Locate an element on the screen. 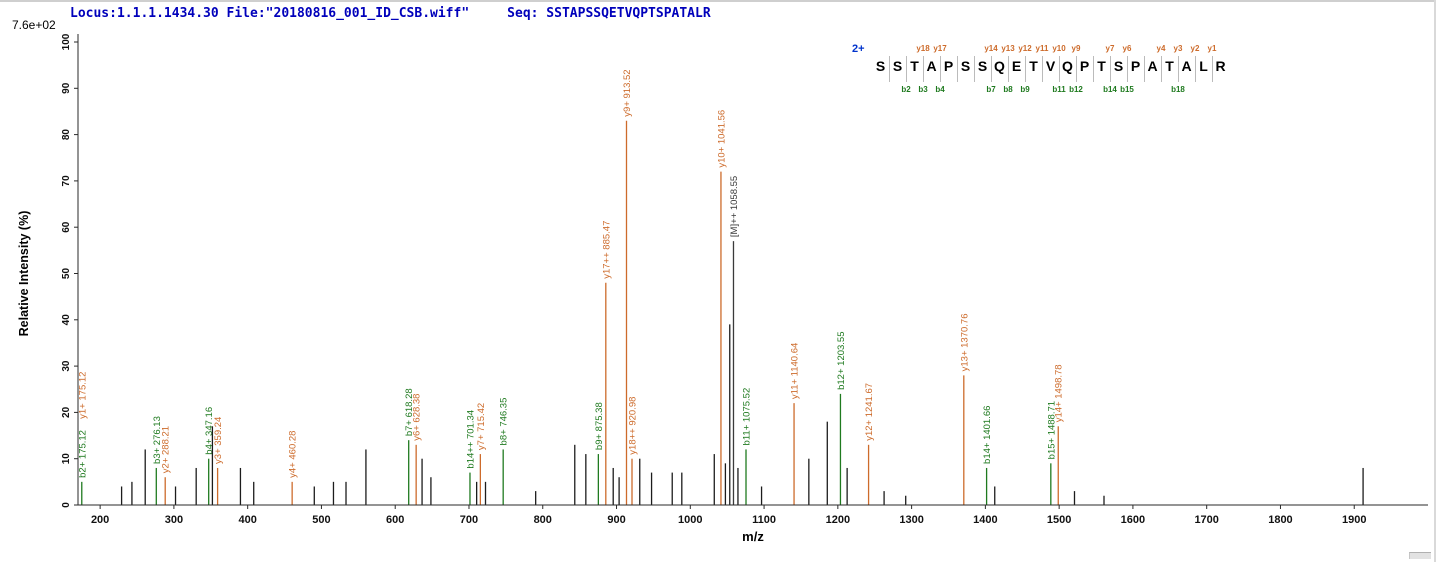 This screenshot has height=562, width=1436. x-axis-title: m/z is located at coordinates (753, 536).